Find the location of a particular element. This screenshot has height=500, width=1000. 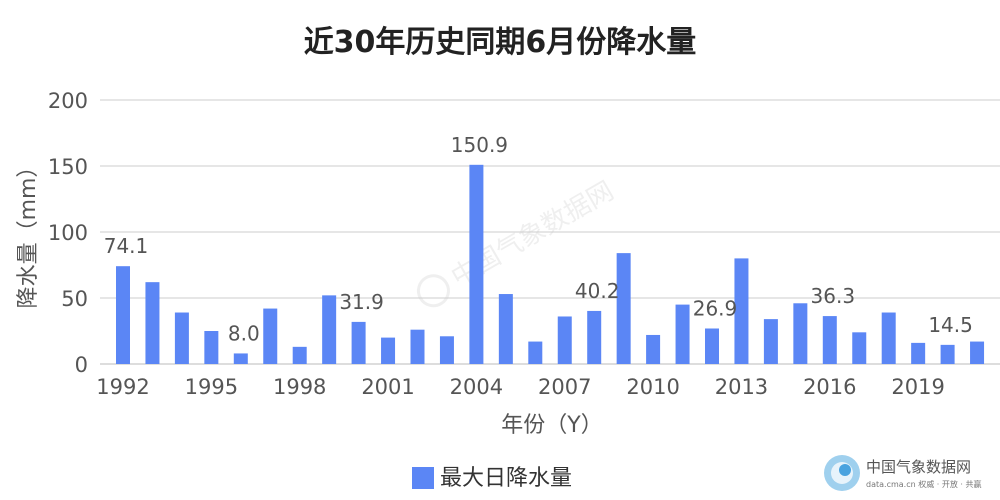

corner-watermark: 中国气象数据网 data.cma.cn 权威 · 开放 · 共赢 is located at coordinates (902, 473).